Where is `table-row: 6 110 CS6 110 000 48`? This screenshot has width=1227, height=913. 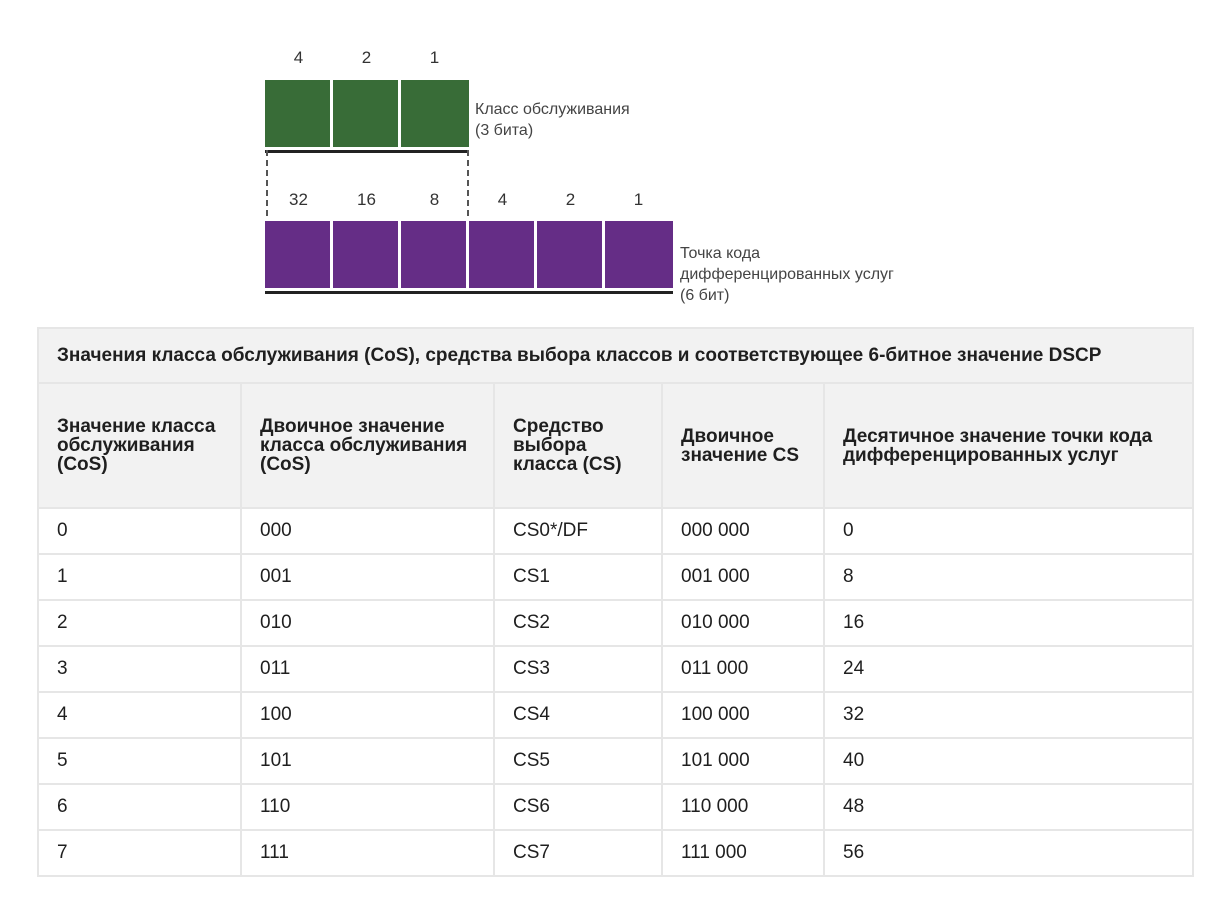
table-row: 6 110 CS6 110 000 48 is located at coordinates (616, 807).